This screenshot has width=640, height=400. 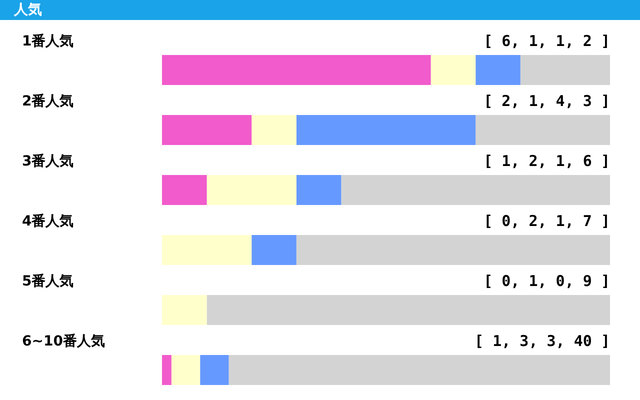 What do you see at coordinates (547, 281) in the screenshot?
I see `annotation: [ 0, 1, 0, 9 ]` at bounding box center [547, 281].